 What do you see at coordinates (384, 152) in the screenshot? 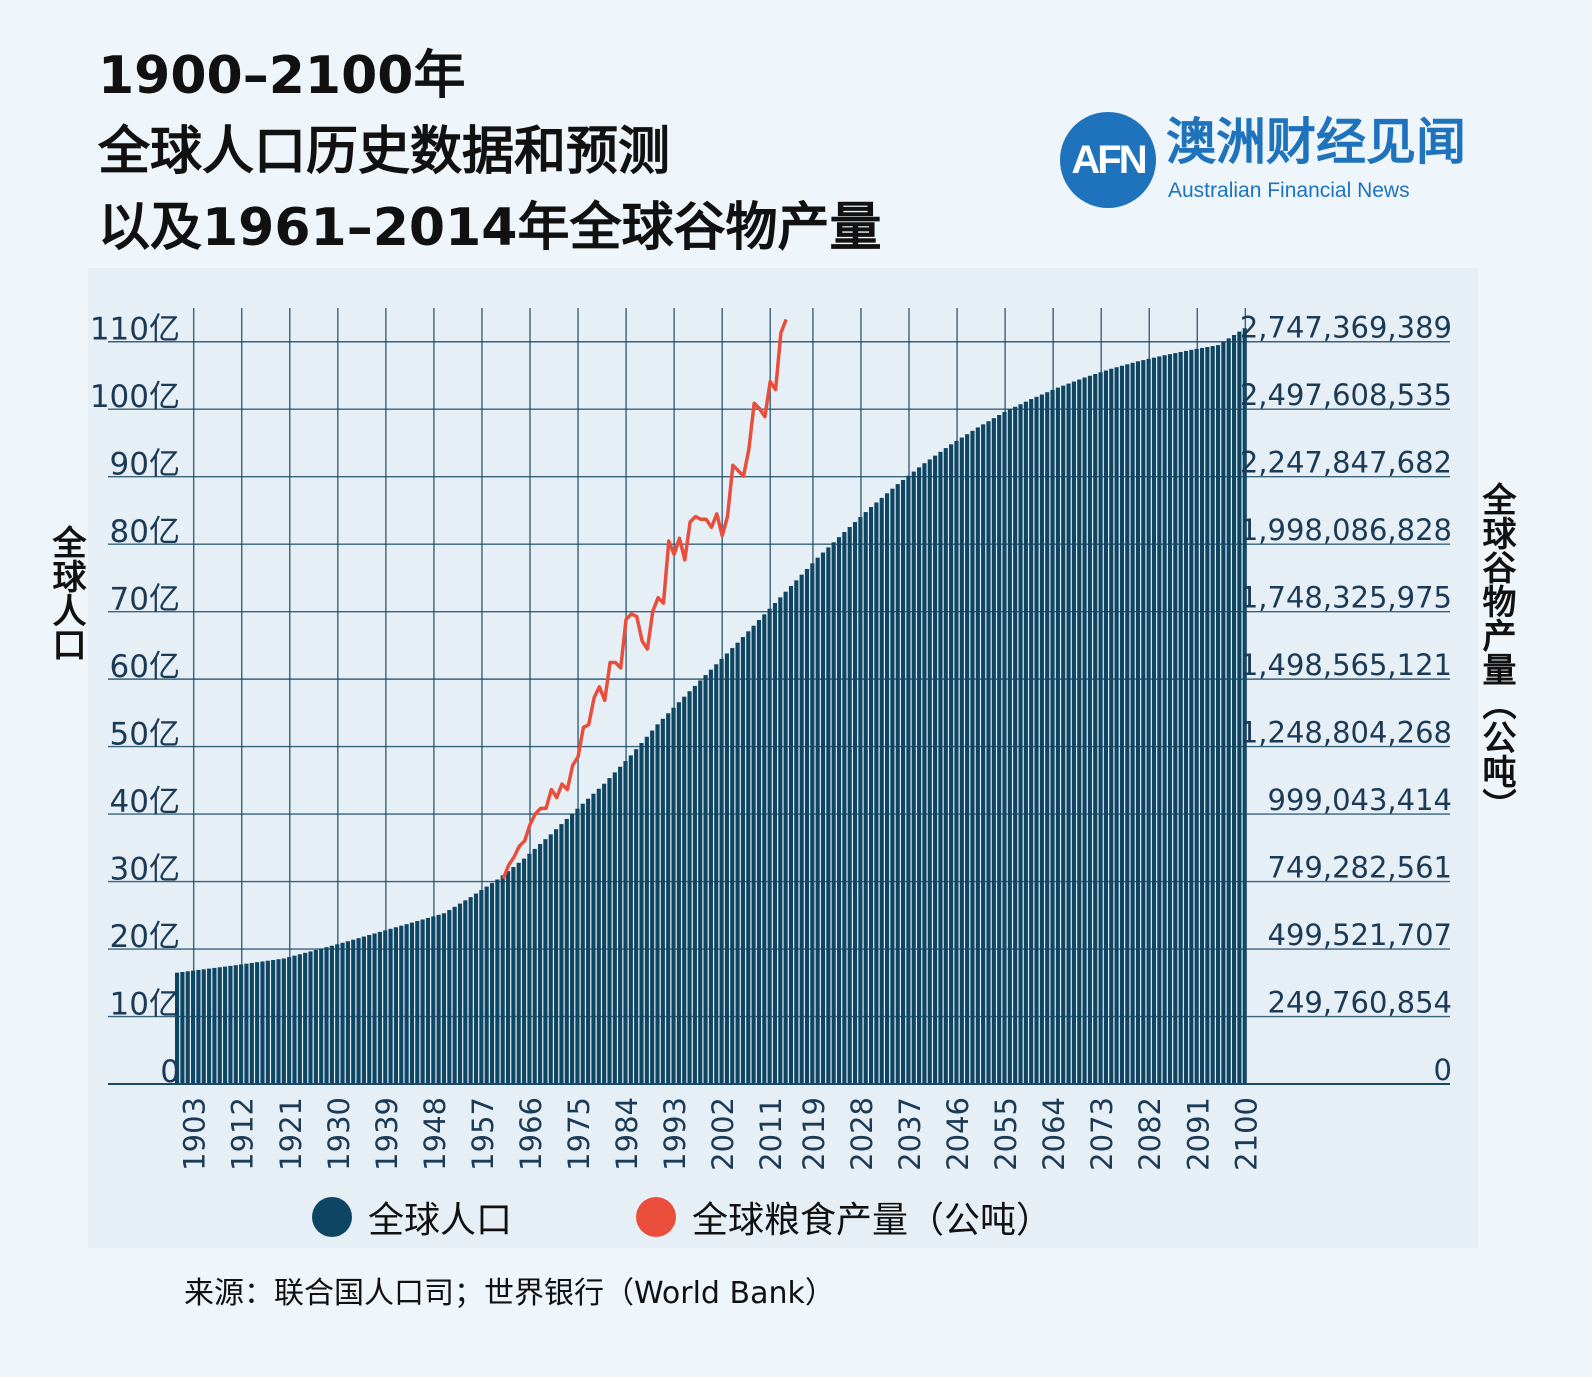
I see `title-main: 全球人口历史数据和预测` at bounding box center [384, 152].